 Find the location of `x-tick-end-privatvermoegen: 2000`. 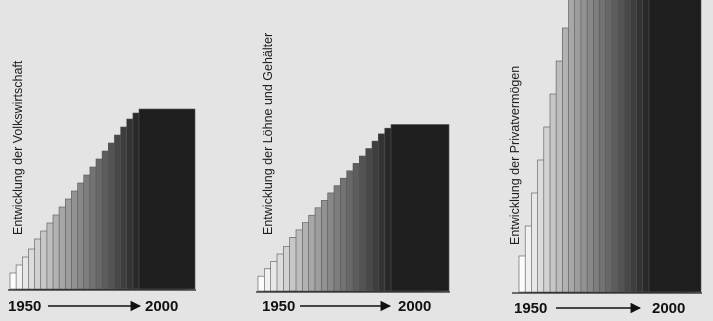

x-tick-end-privatvermoegen: 2000 is located at coordinates (668, 308).